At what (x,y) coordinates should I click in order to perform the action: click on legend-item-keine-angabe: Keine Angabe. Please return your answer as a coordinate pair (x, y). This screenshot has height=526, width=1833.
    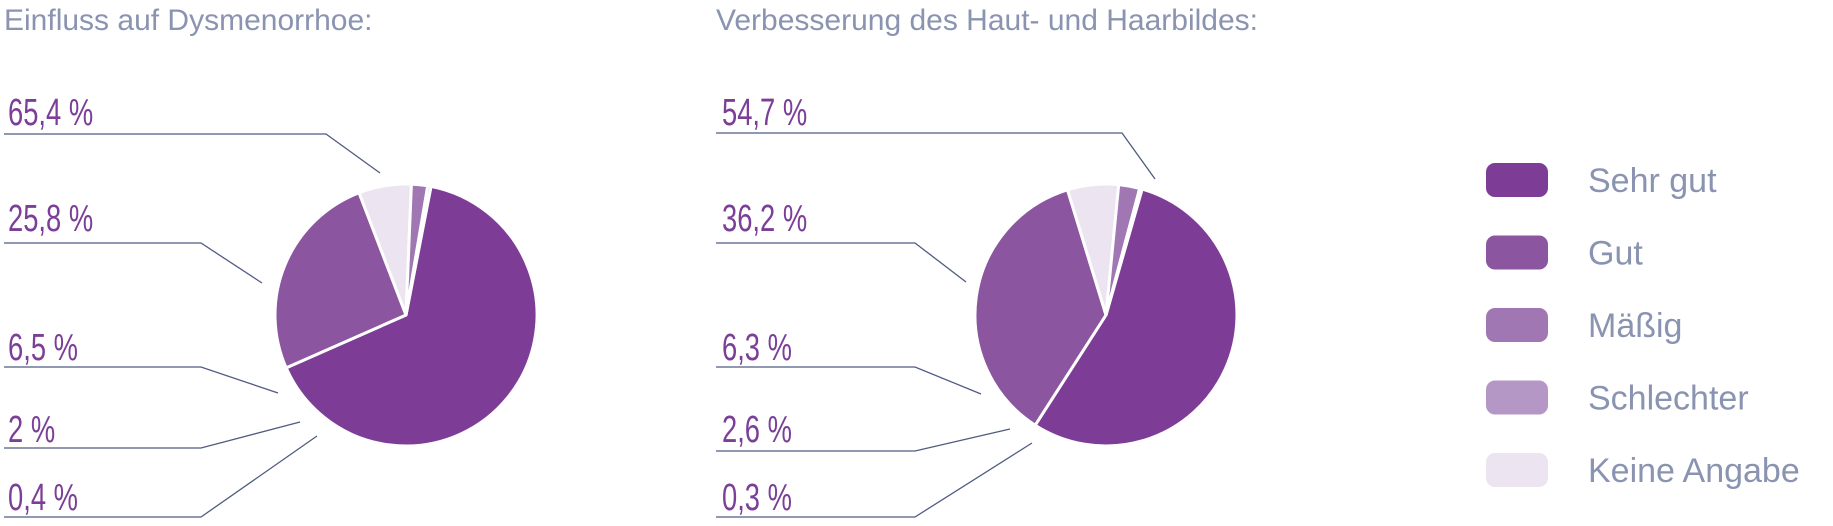
    Looking at the image, I should click on (1643, 471).